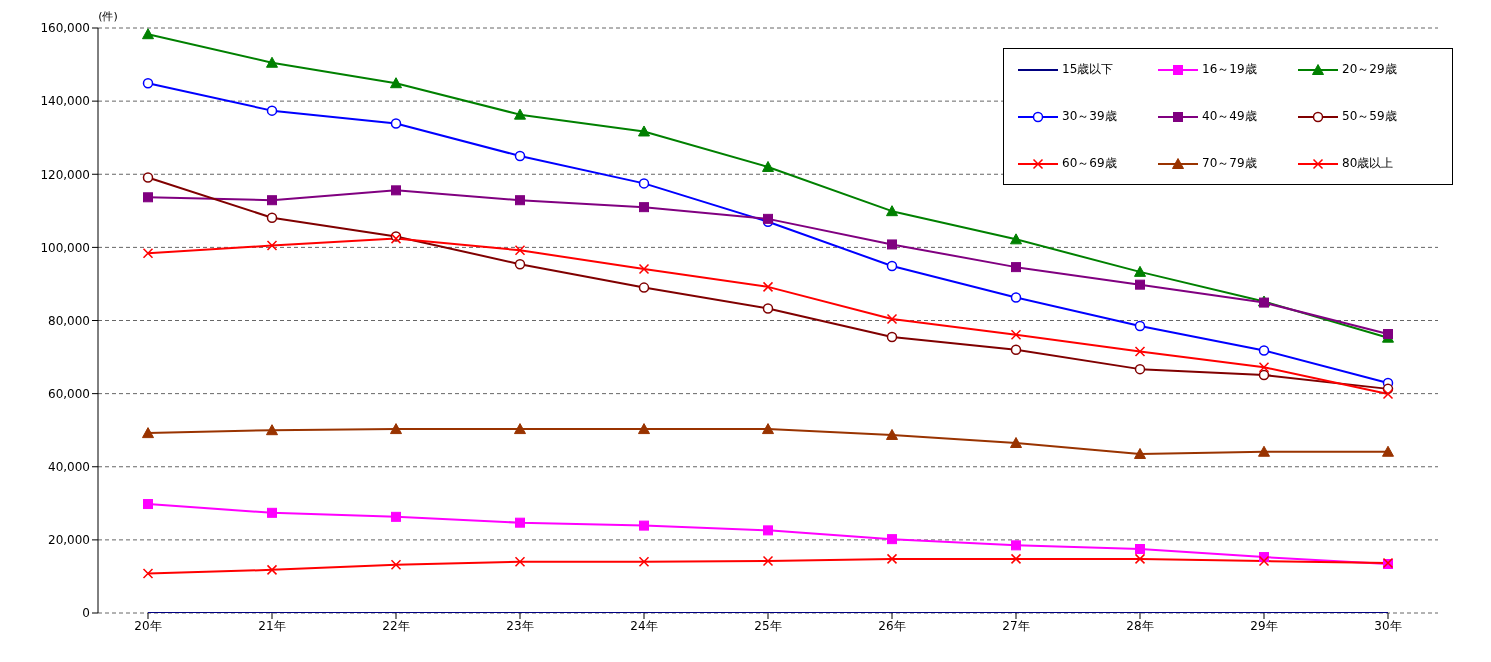 The height and width of the screenshot is (662, 1491). What do you see at coordinates (1089, 163) in the screenshot?
I see `legend-label: 60～69歳` at bounding box center [1089, 163].